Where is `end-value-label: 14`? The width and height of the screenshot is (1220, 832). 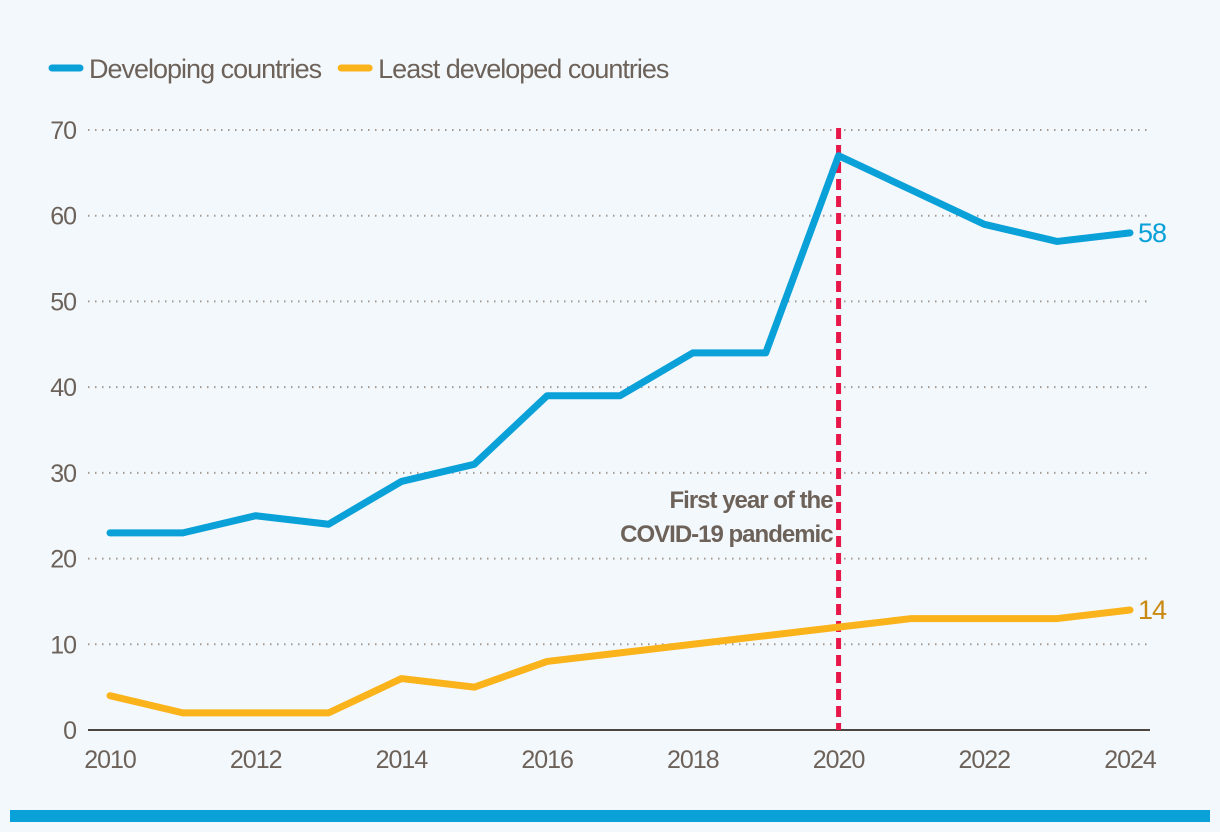 end-value-label: 14 is located at coordinates (1152, 610).